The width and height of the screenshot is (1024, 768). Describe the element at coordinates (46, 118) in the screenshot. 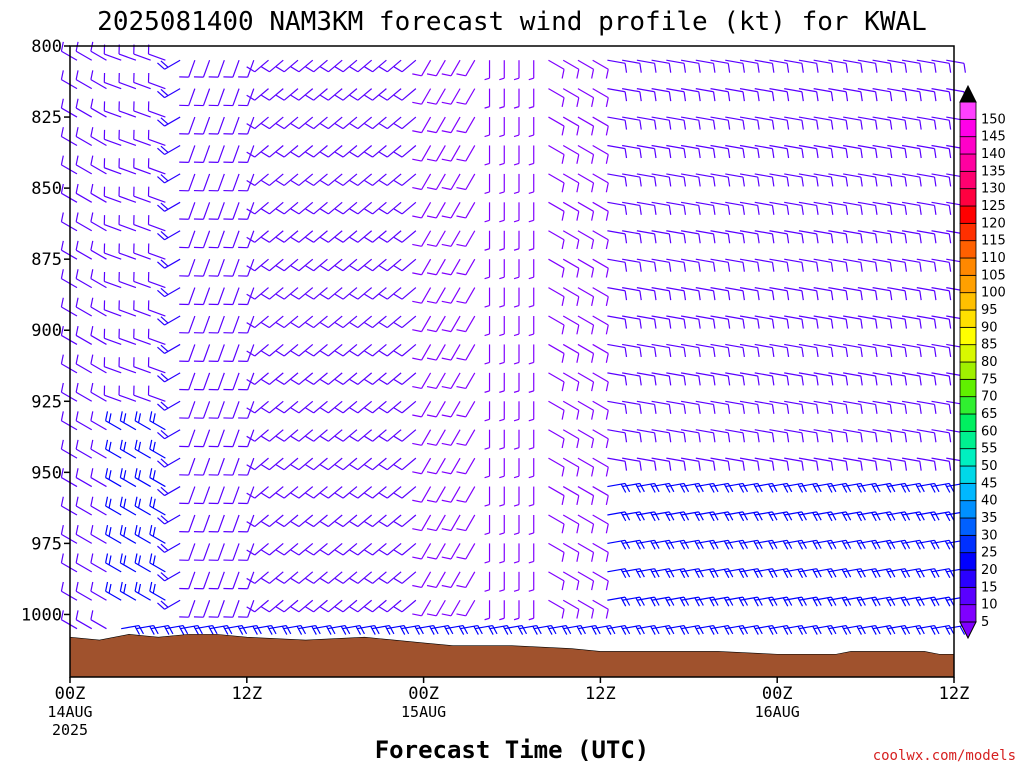

I see `y-tick-label: 825` at that location.